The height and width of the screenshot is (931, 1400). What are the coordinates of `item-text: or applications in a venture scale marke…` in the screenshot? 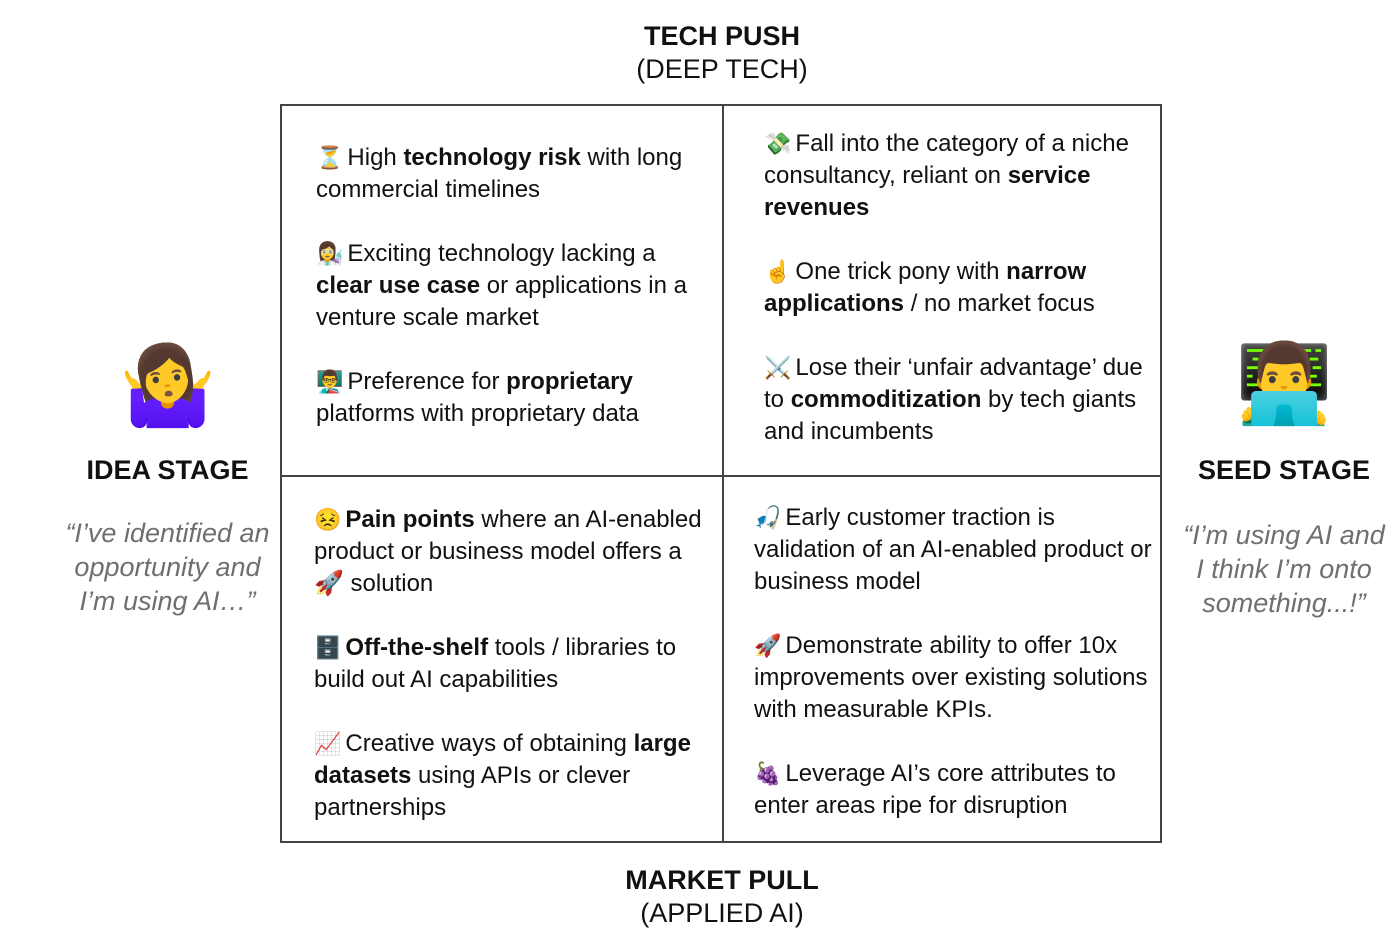 It's located at (501, 301).